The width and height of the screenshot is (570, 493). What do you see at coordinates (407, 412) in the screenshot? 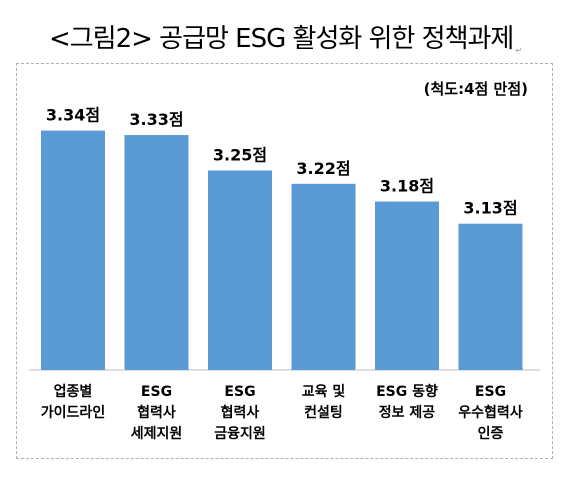
I see `category-label-line: 정보 제공` at bounding box center [407, 412].